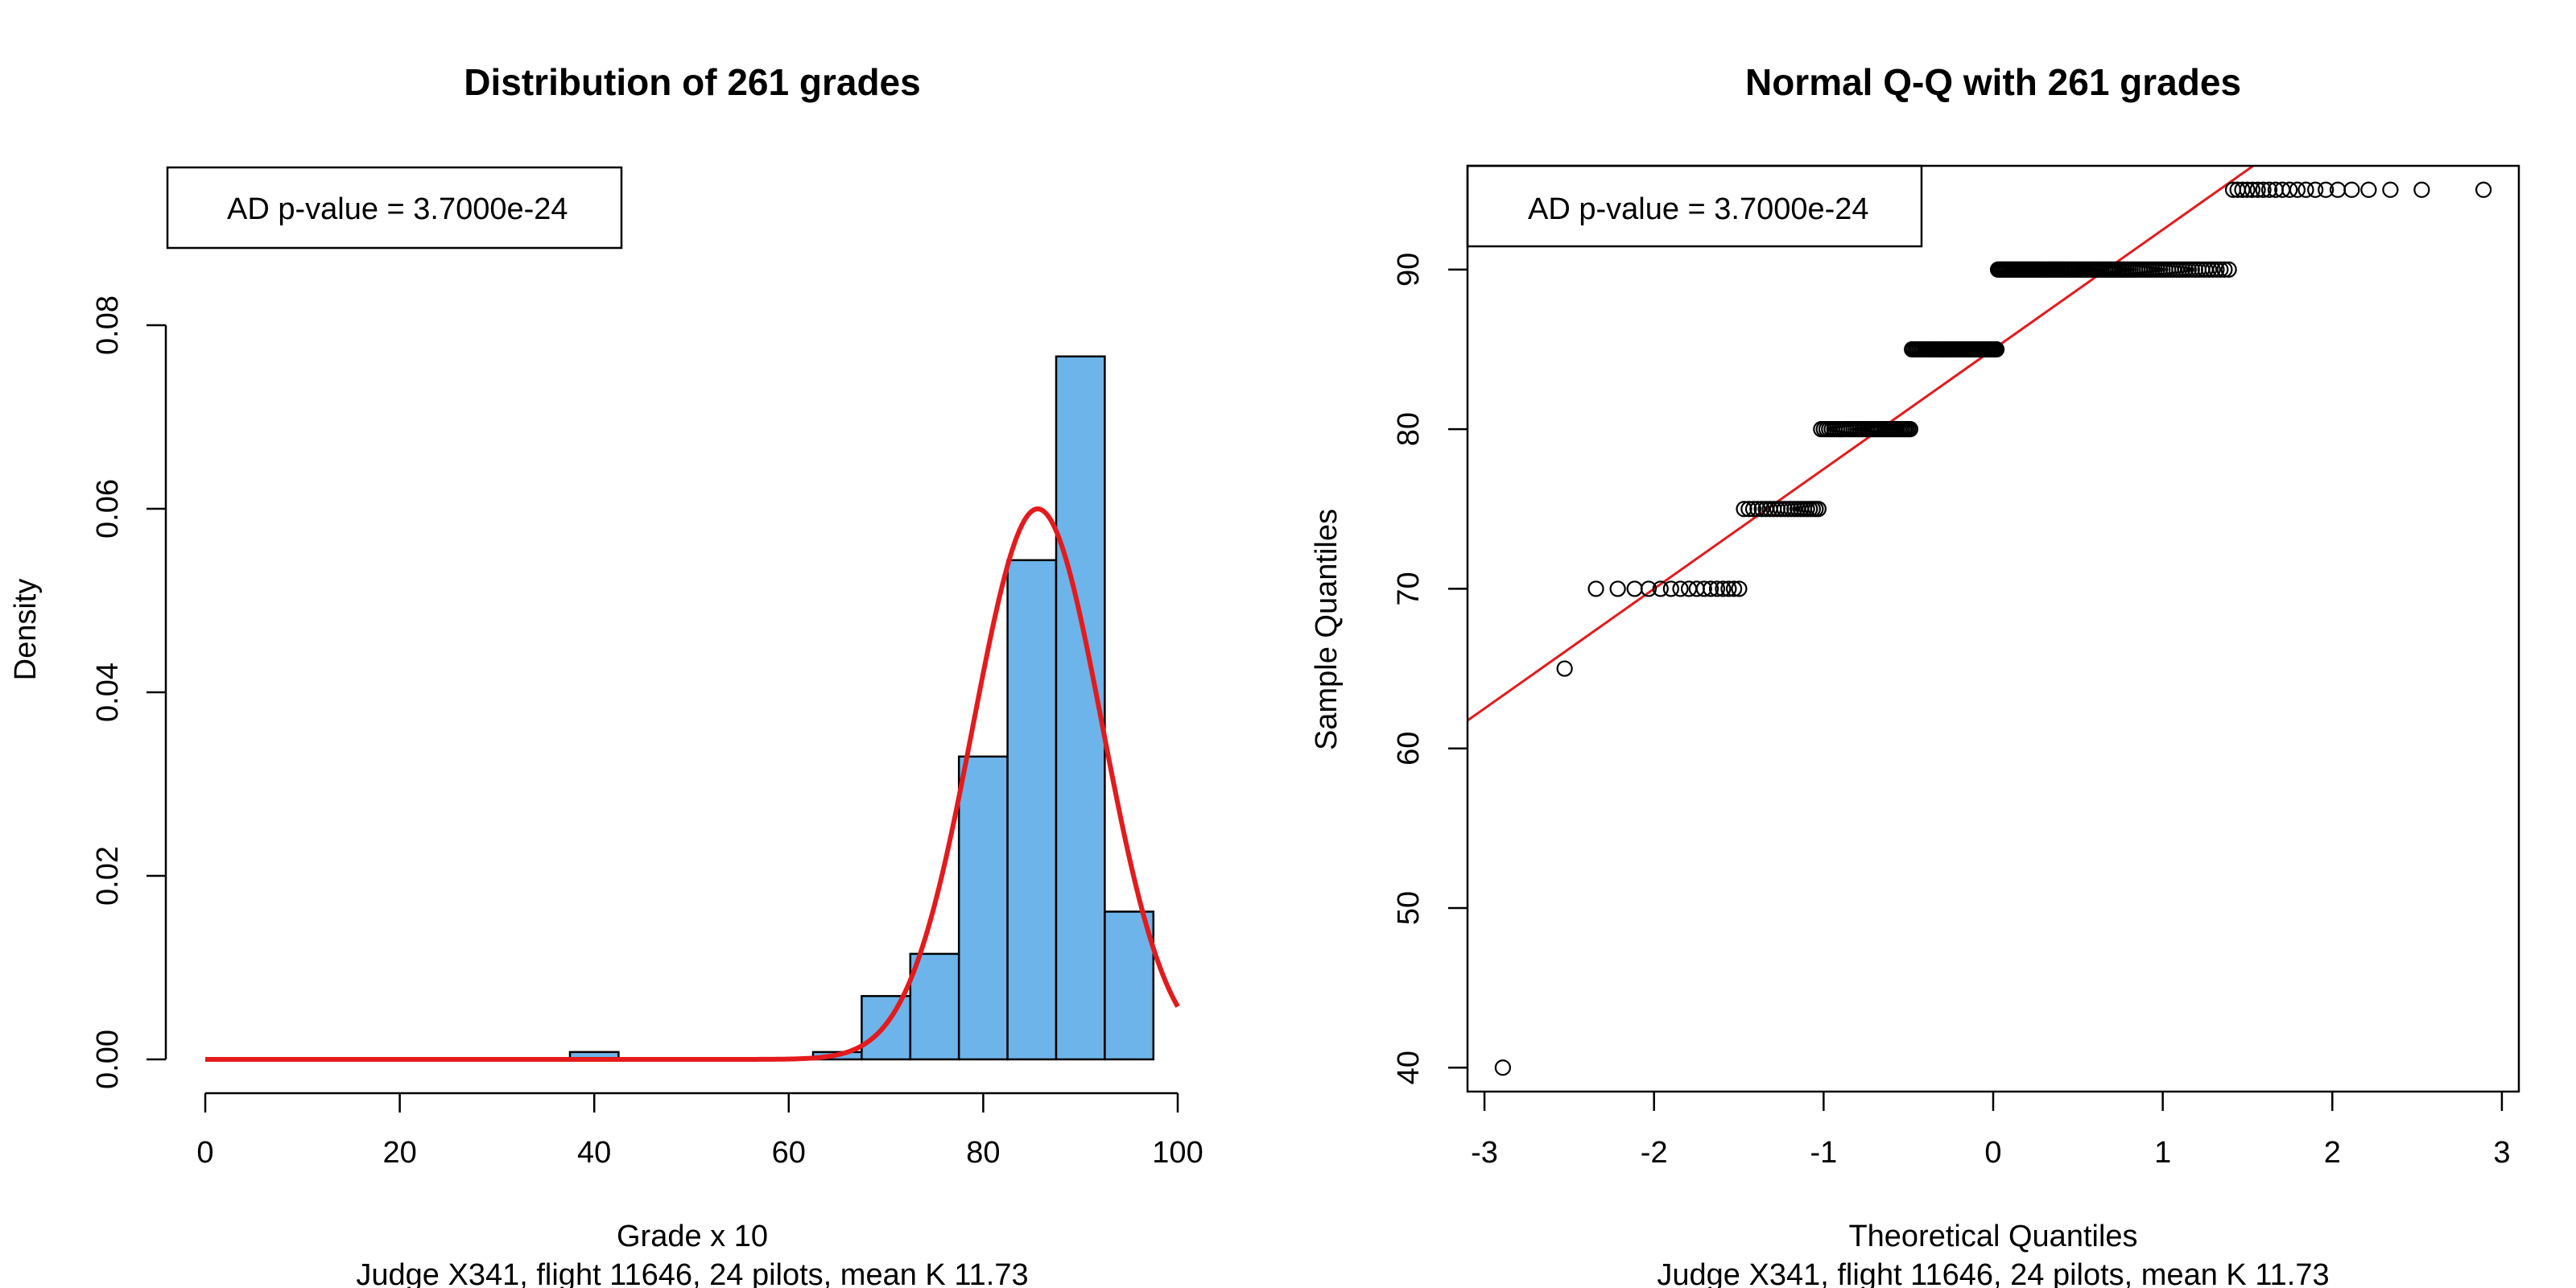 The height and width of the screenshot is (1288, 2576). I want to click on histogram-legend-box, so click(394, 208).